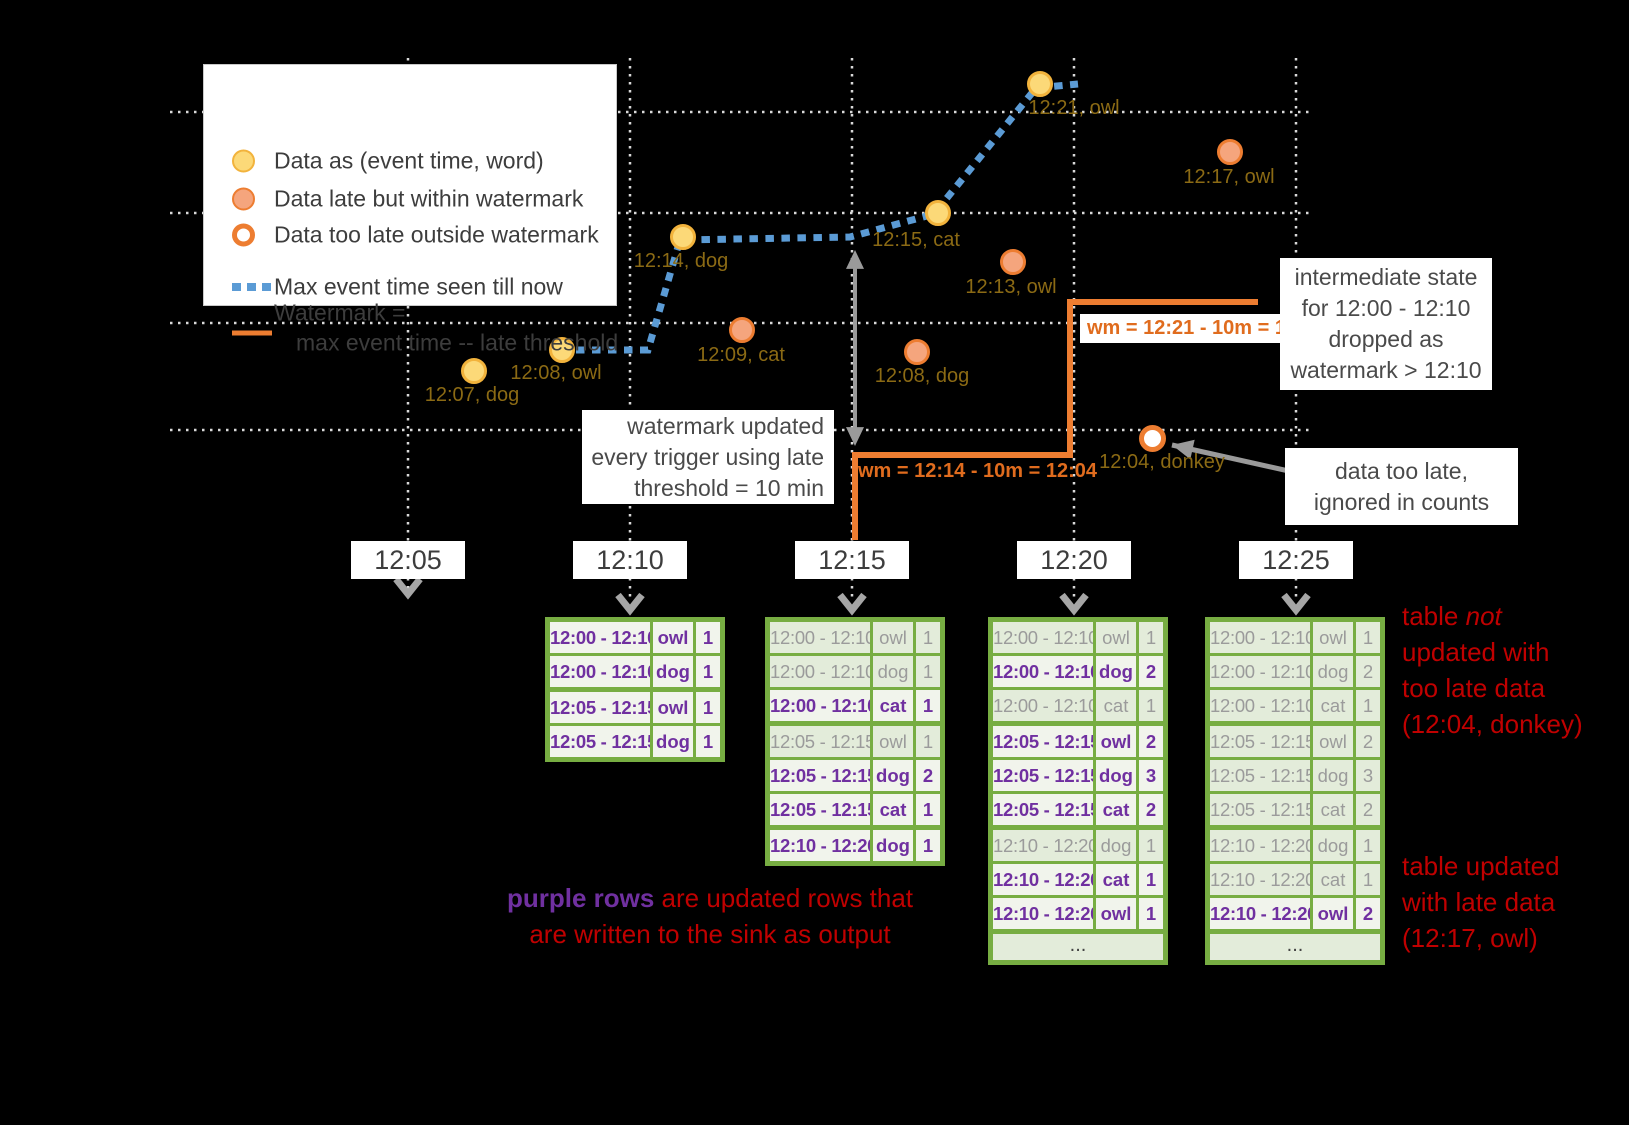 The height and width of the screenshot is (1125, 1629). I want to click on table-row: 12:05 - 12:15 cat 1, so click(855, 809).